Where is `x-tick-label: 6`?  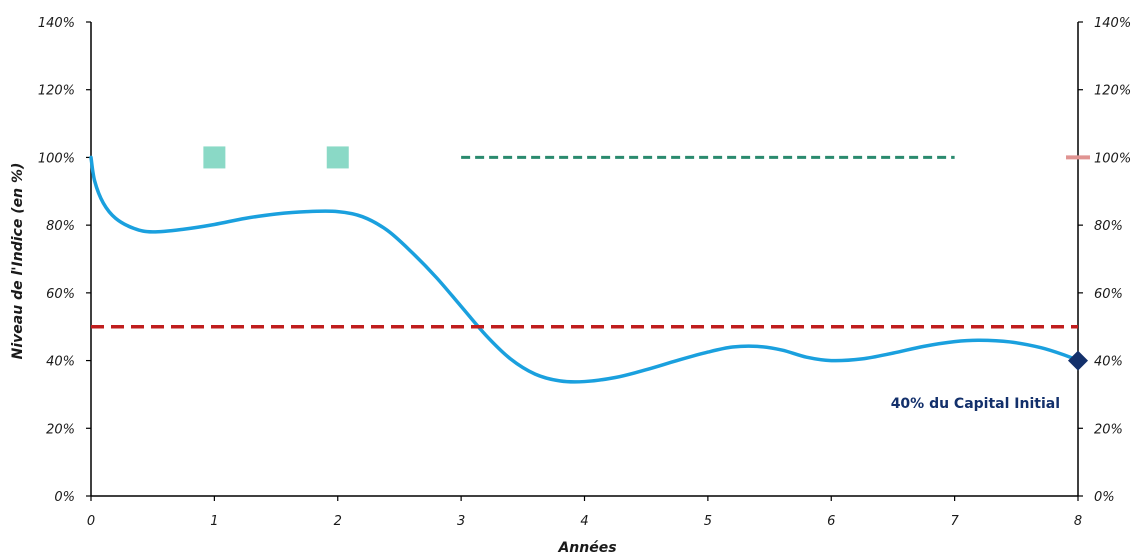
x-tick-label: 6 is located at coordinates (831, 521).